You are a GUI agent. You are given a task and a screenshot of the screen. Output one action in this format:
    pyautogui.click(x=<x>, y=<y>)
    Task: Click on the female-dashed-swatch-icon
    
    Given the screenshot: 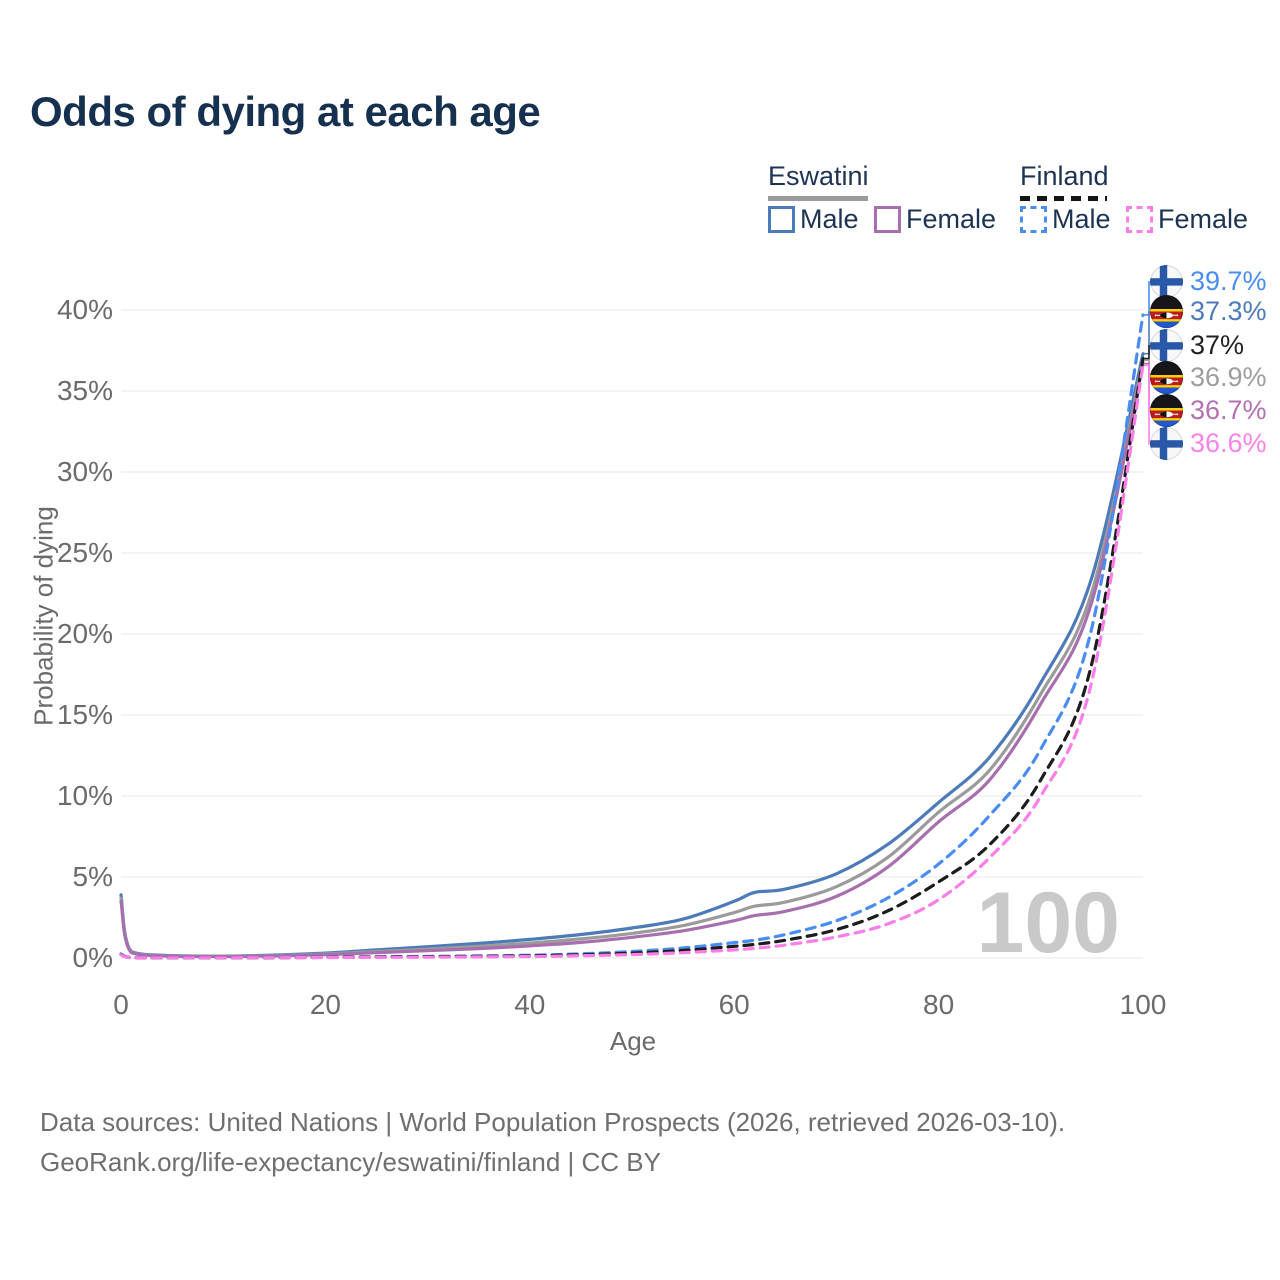 What is the action you would take?
    pyautogui.click(x=1139, y=219)
    